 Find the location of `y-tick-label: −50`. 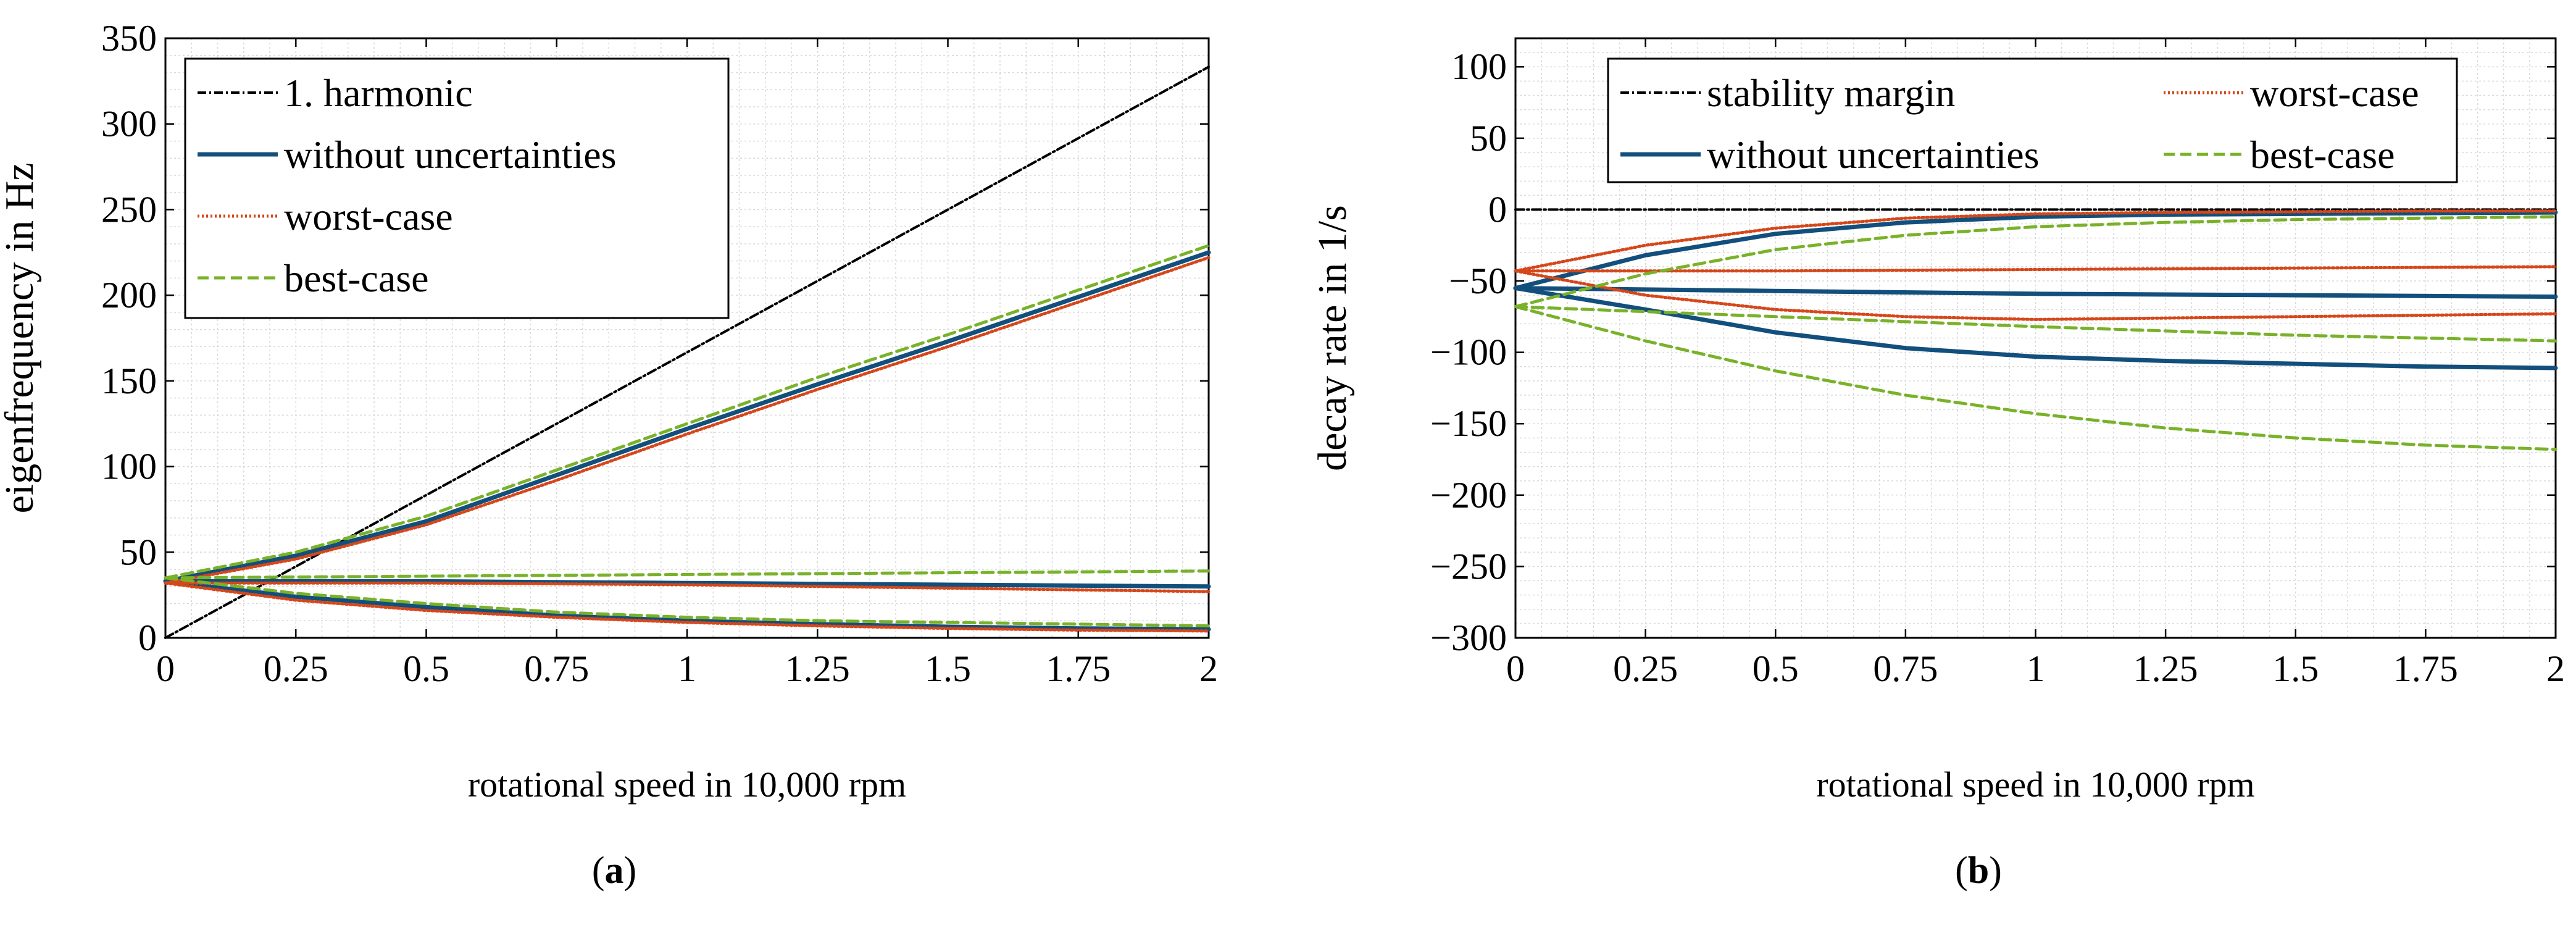

y-tick-label: −50 is located at coordinates (1478, 281).